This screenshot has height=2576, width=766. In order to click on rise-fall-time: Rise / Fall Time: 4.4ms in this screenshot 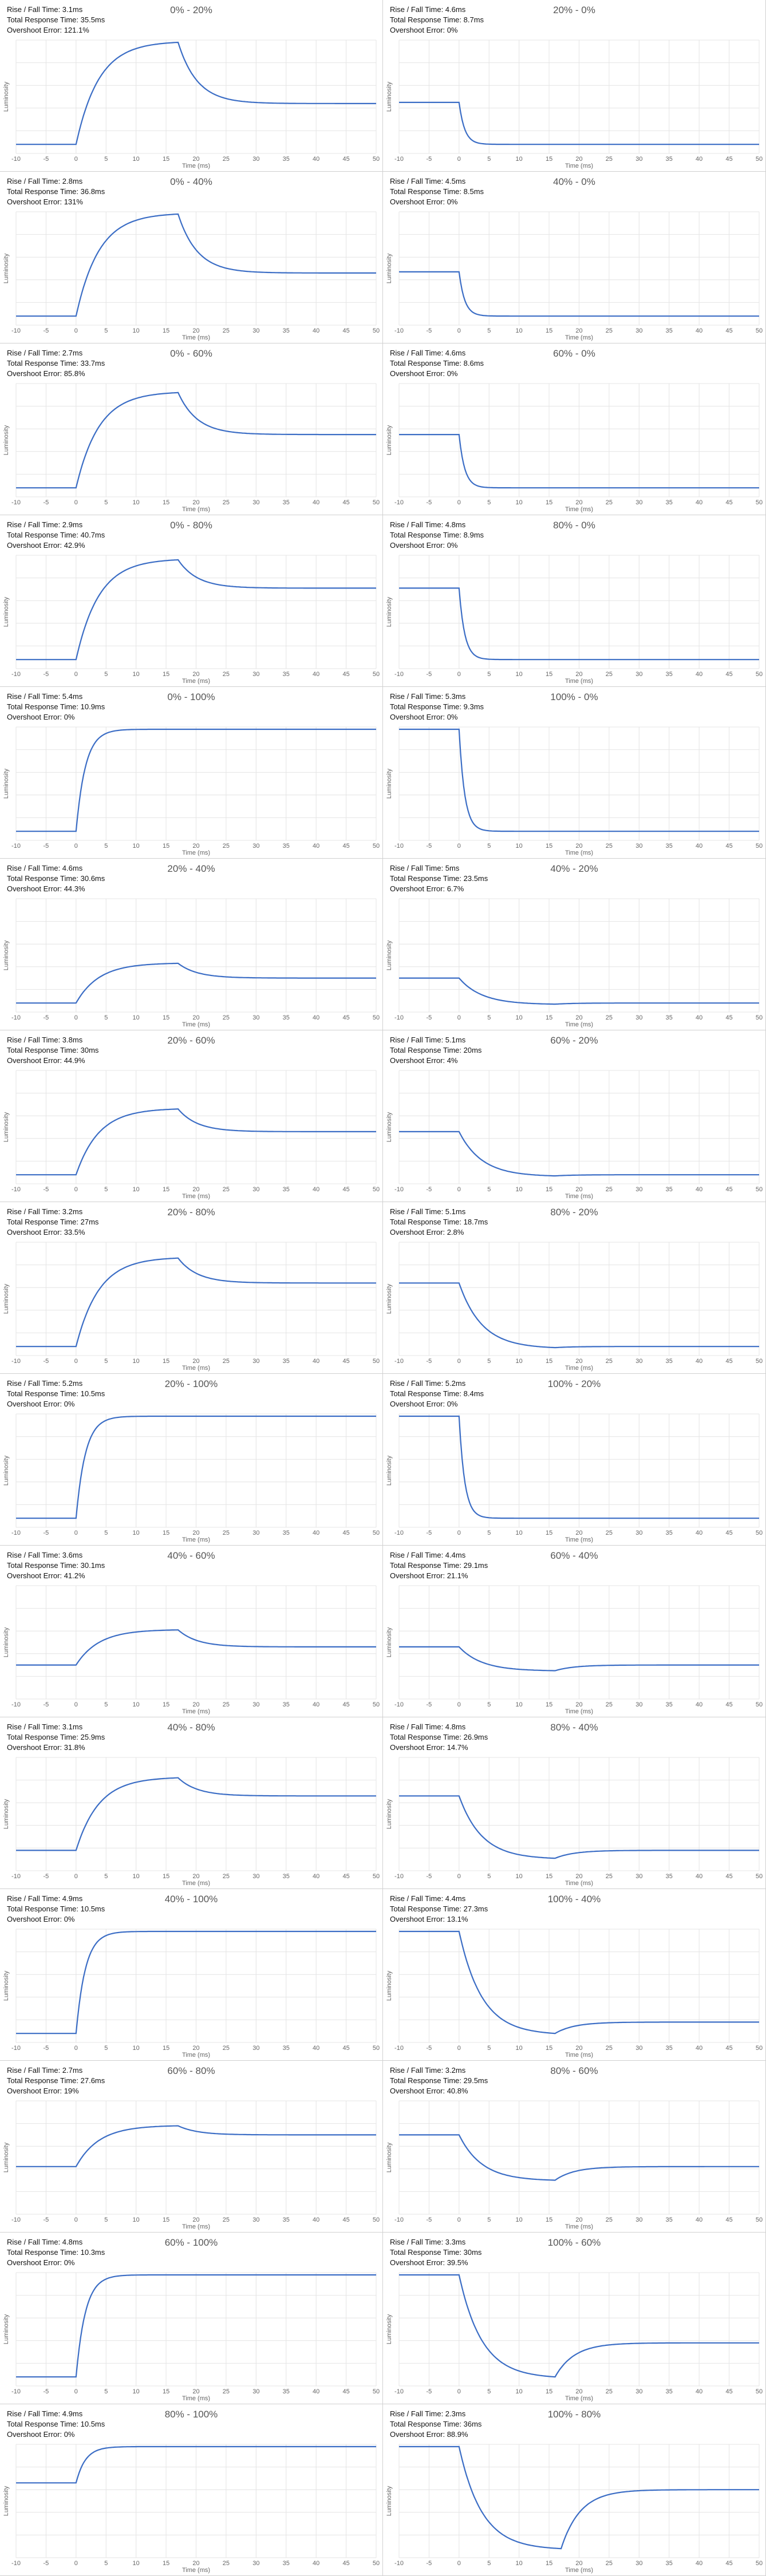, I will do `click(428, 1555)`.